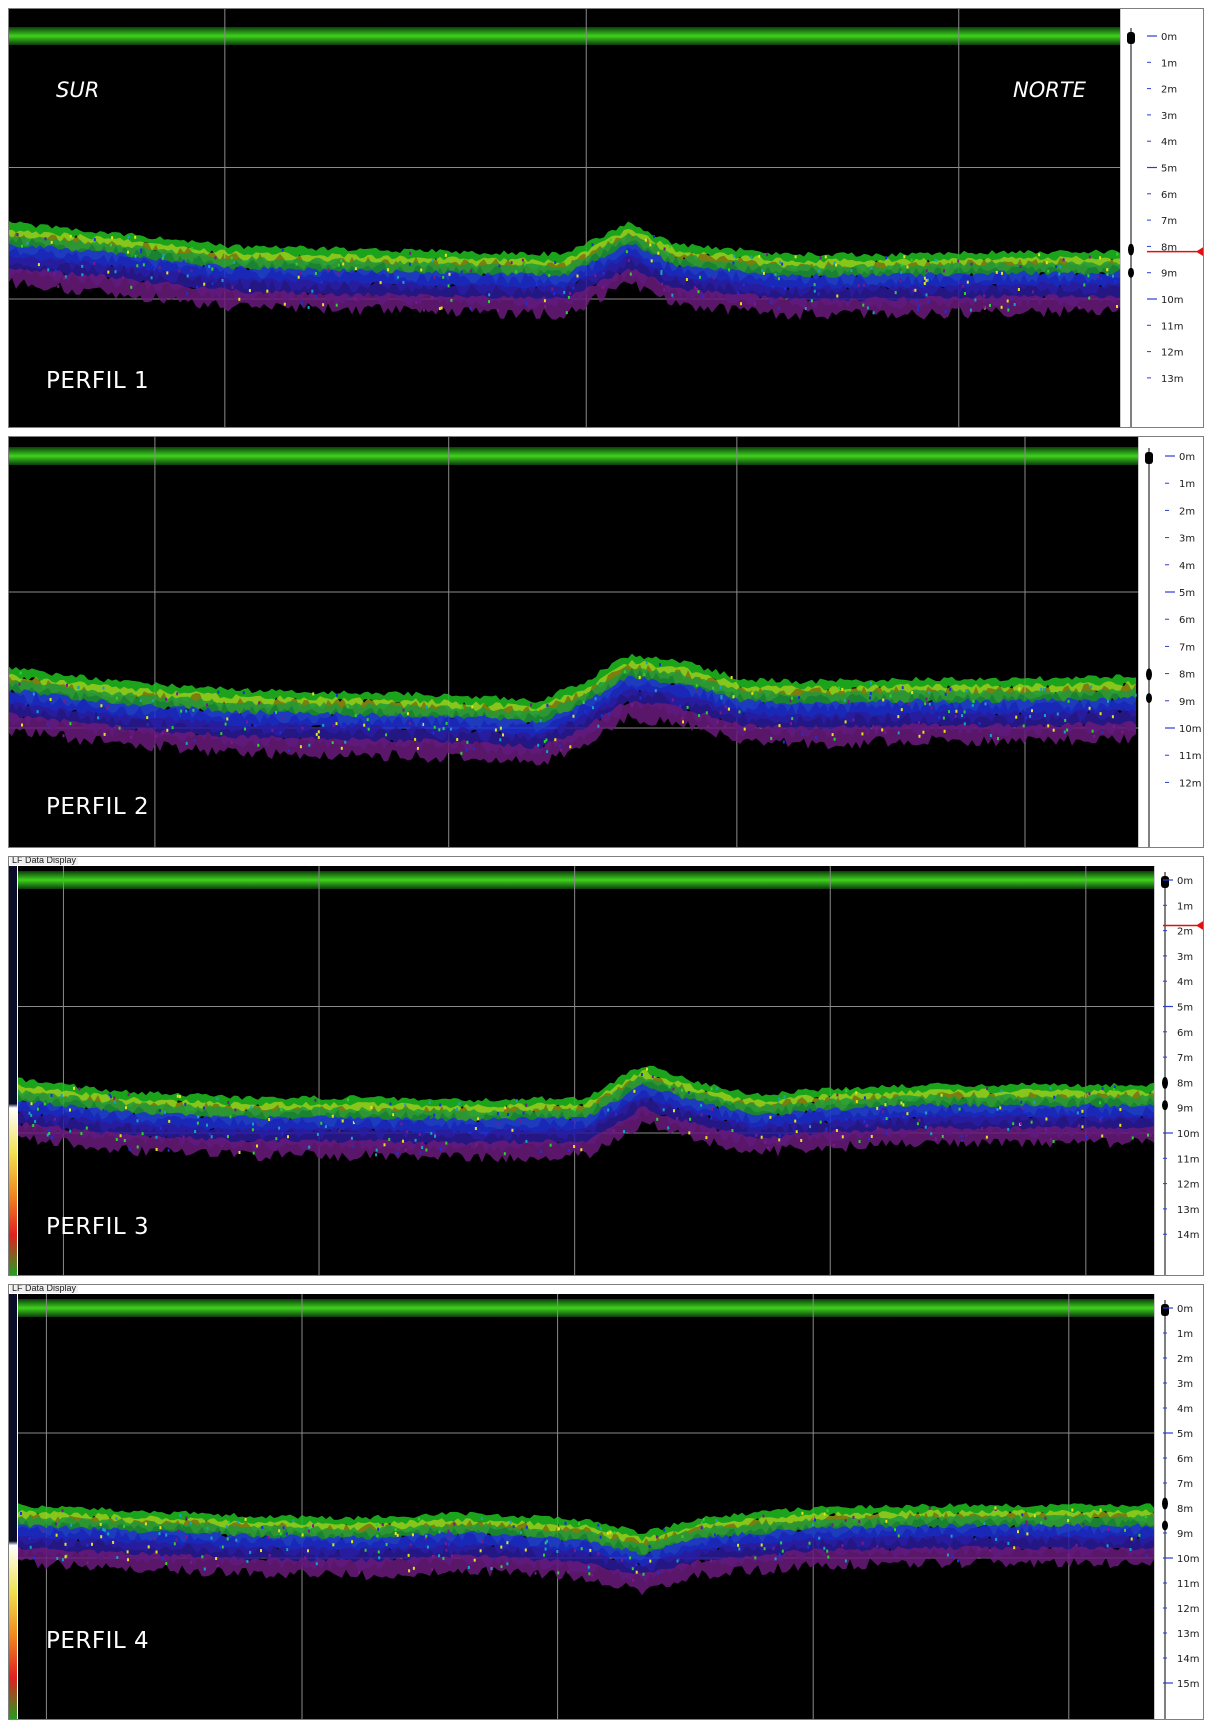  I want to click on depth-scale: 0m 1m 2m 3m 4m 5m 6m 7m 8m 9m 10m 11m 12m 13m 14m 15m, so click(1179, 1507).